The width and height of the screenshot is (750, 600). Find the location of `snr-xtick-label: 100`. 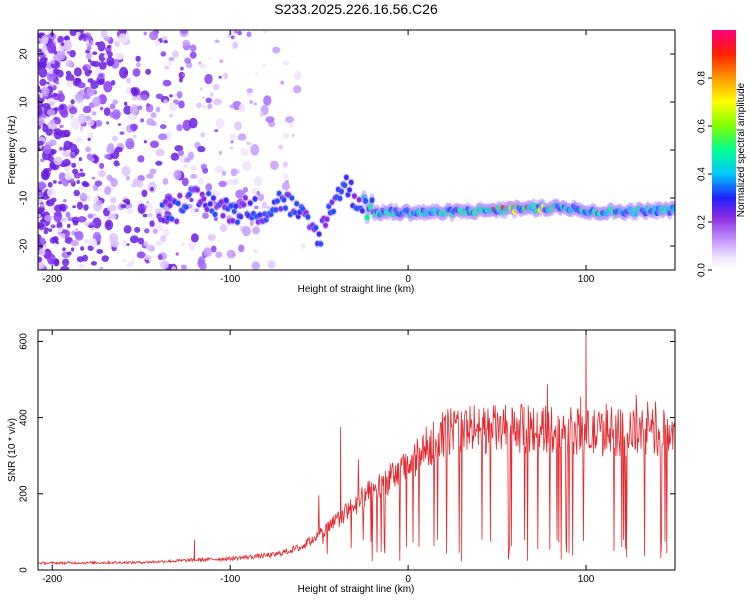

snr-xtick-label: 100 is located at coordinates (586, 579).